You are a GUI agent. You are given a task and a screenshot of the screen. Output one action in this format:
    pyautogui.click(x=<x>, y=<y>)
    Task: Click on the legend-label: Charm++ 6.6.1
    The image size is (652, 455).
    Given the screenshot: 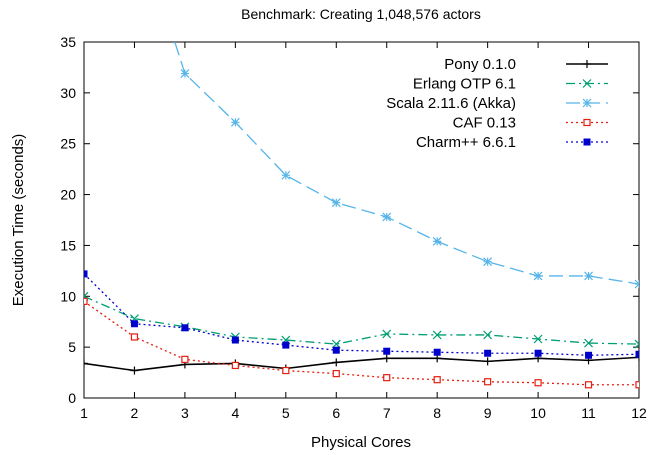 What is the action you would take?
    pyautogui.click(x=466, y=142)
    